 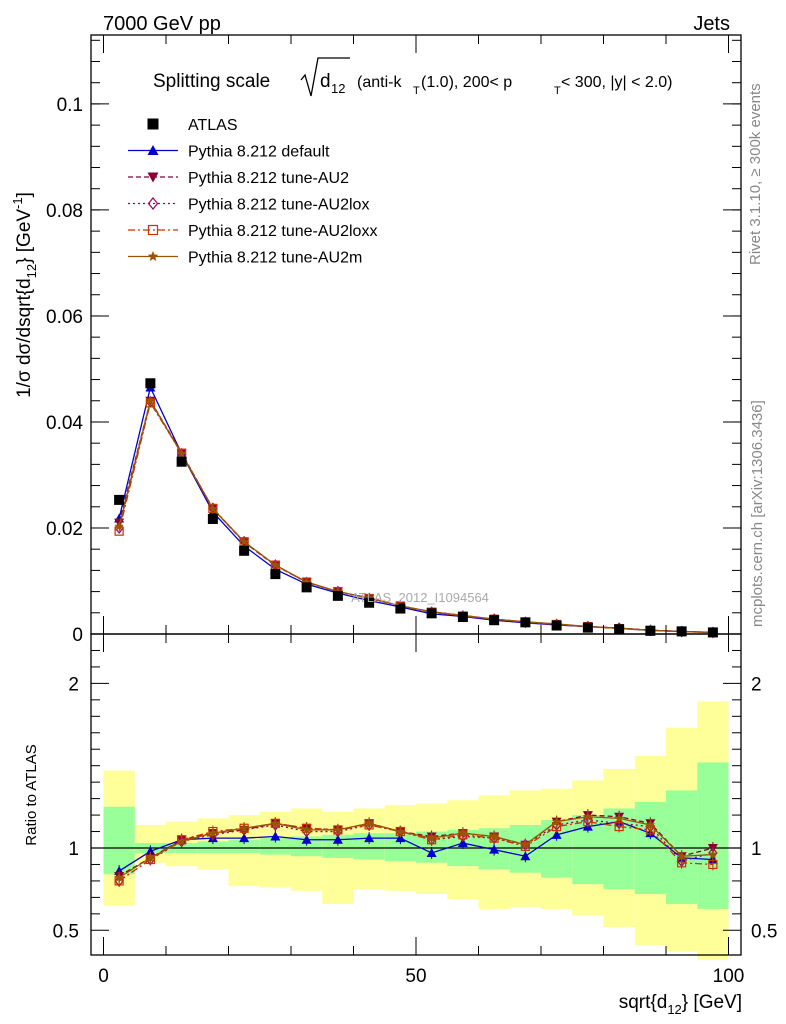 I want to click on ratio-y-tick-label-right: 1, so click(x=756, y=849).